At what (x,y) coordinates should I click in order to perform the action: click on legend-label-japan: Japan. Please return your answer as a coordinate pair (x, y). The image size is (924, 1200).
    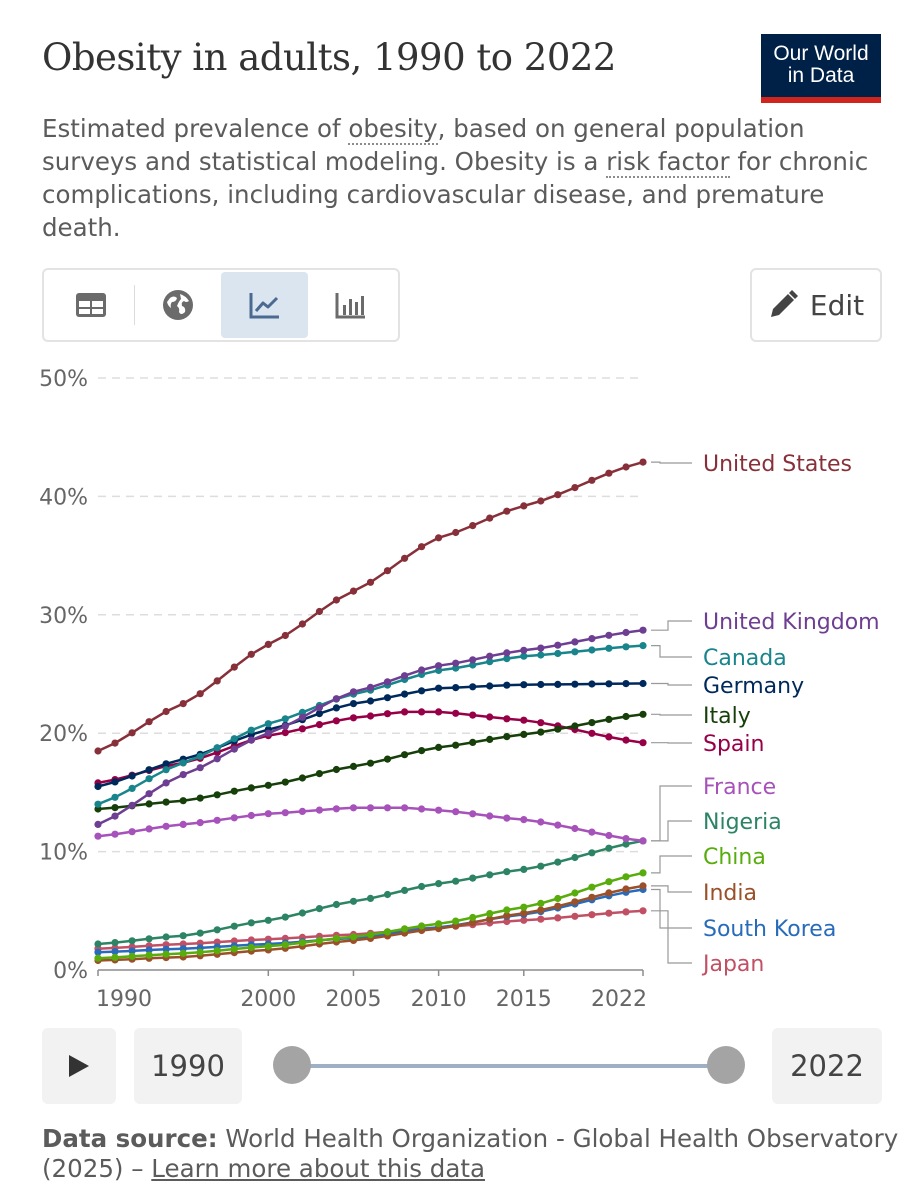
    Looking at the image, I should click on (732, 964).